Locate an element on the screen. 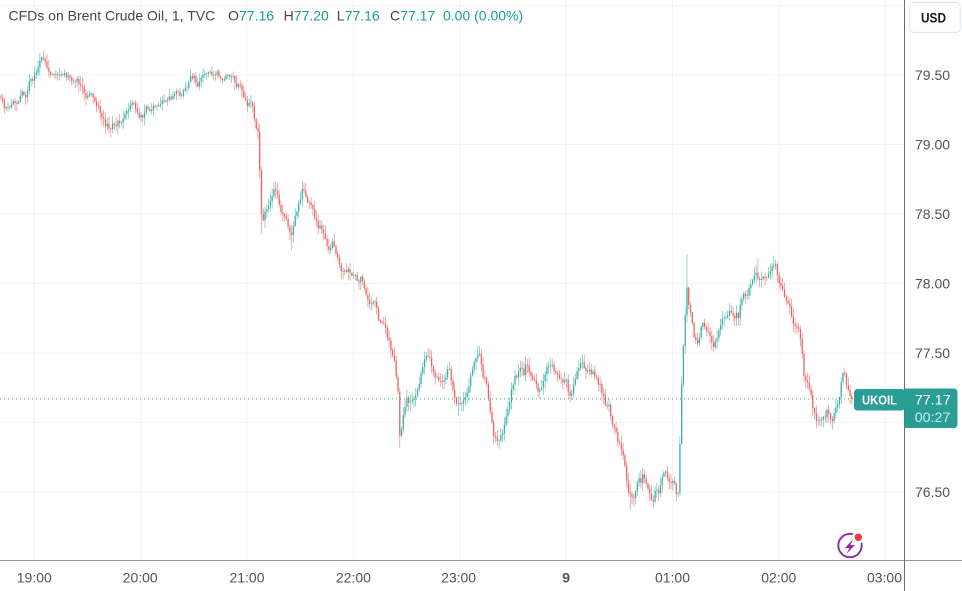 The width and height of the screenshot is (962, 591). svg-text: 02:00 is located at coordinates (778, 578).